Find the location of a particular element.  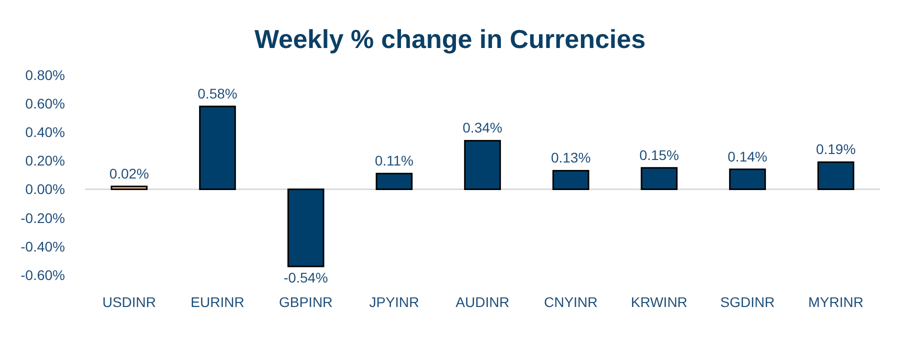

data-label: 0.58% is located at coordinates (218, 93).